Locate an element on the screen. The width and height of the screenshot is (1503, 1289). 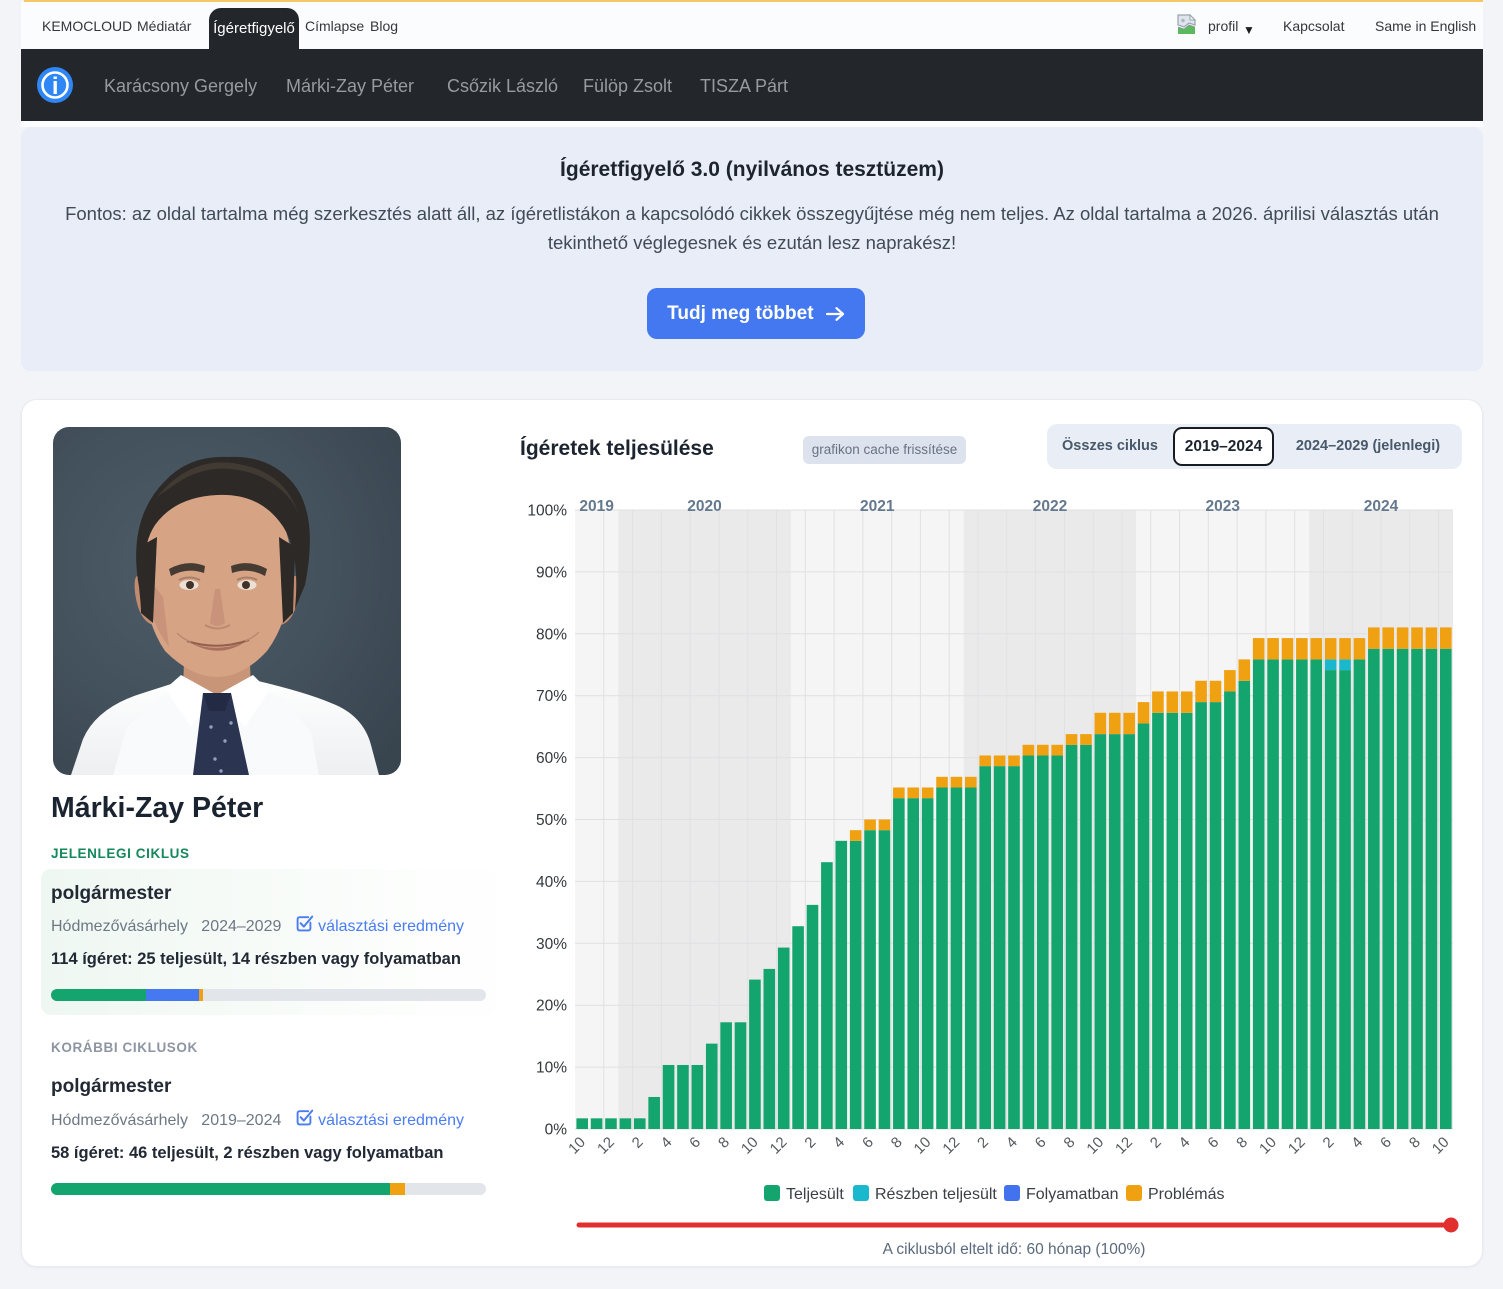
svg-text: Teljesült is located at coordinates (815, 1194).